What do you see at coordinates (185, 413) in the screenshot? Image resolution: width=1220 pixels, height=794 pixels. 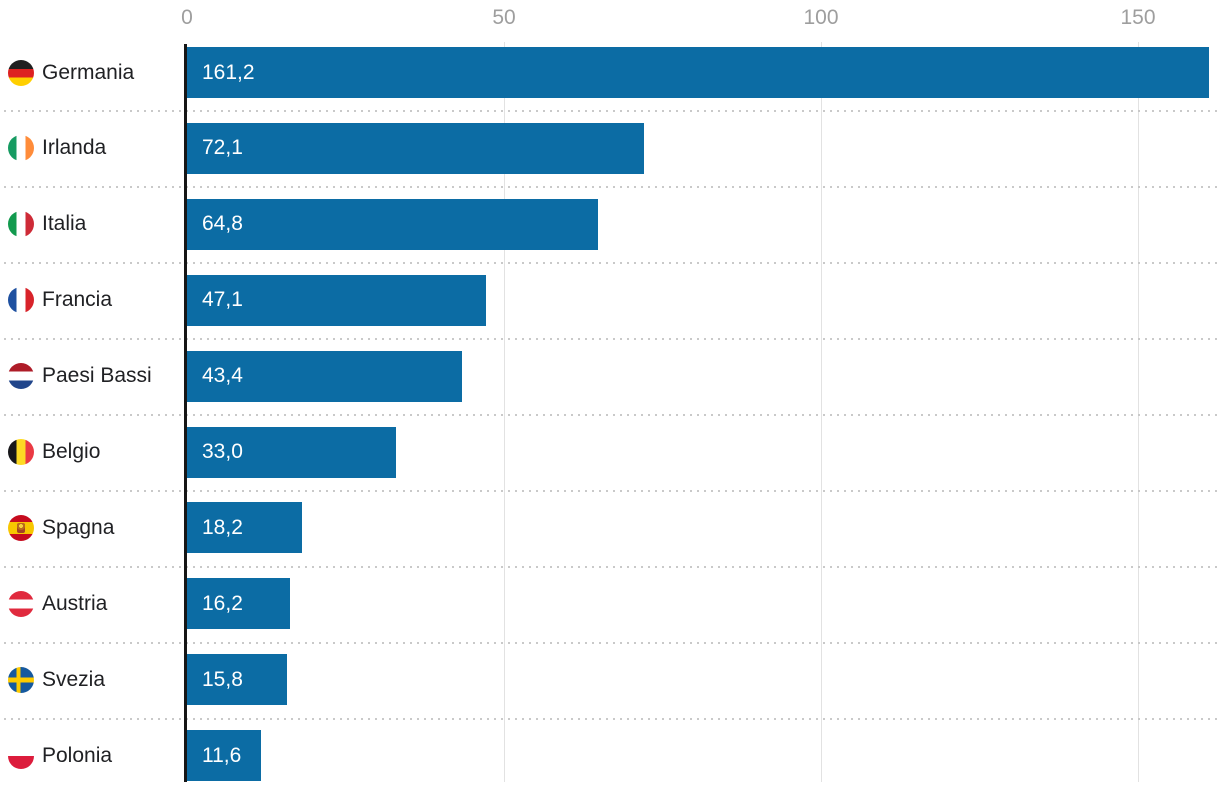 I see `y-axis-line` at bounding box center [185, 413].